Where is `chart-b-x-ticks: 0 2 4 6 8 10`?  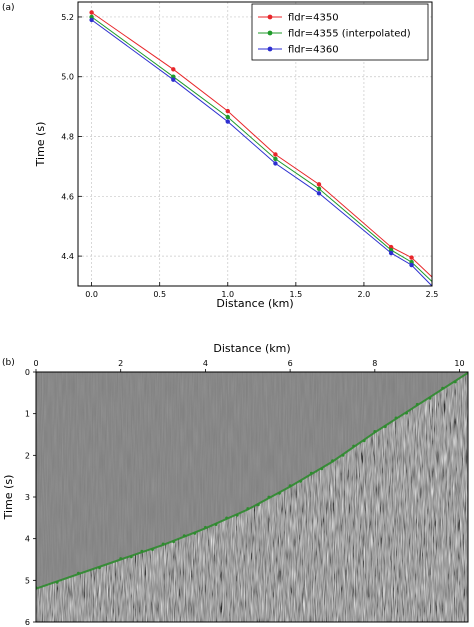
chart-b-x-ticks: 0 2 4 6 8 10 is located at coordinates (249, 365).